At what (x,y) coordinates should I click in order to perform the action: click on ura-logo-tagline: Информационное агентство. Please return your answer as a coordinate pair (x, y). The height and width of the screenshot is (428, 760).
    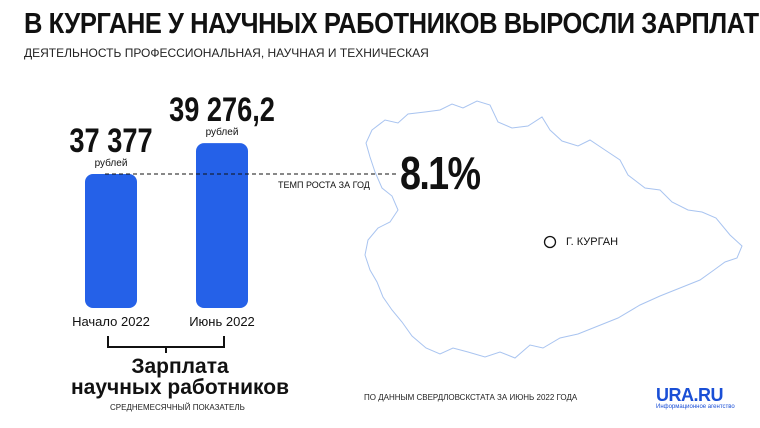
    Looking at the image, I should click on (695, 407).